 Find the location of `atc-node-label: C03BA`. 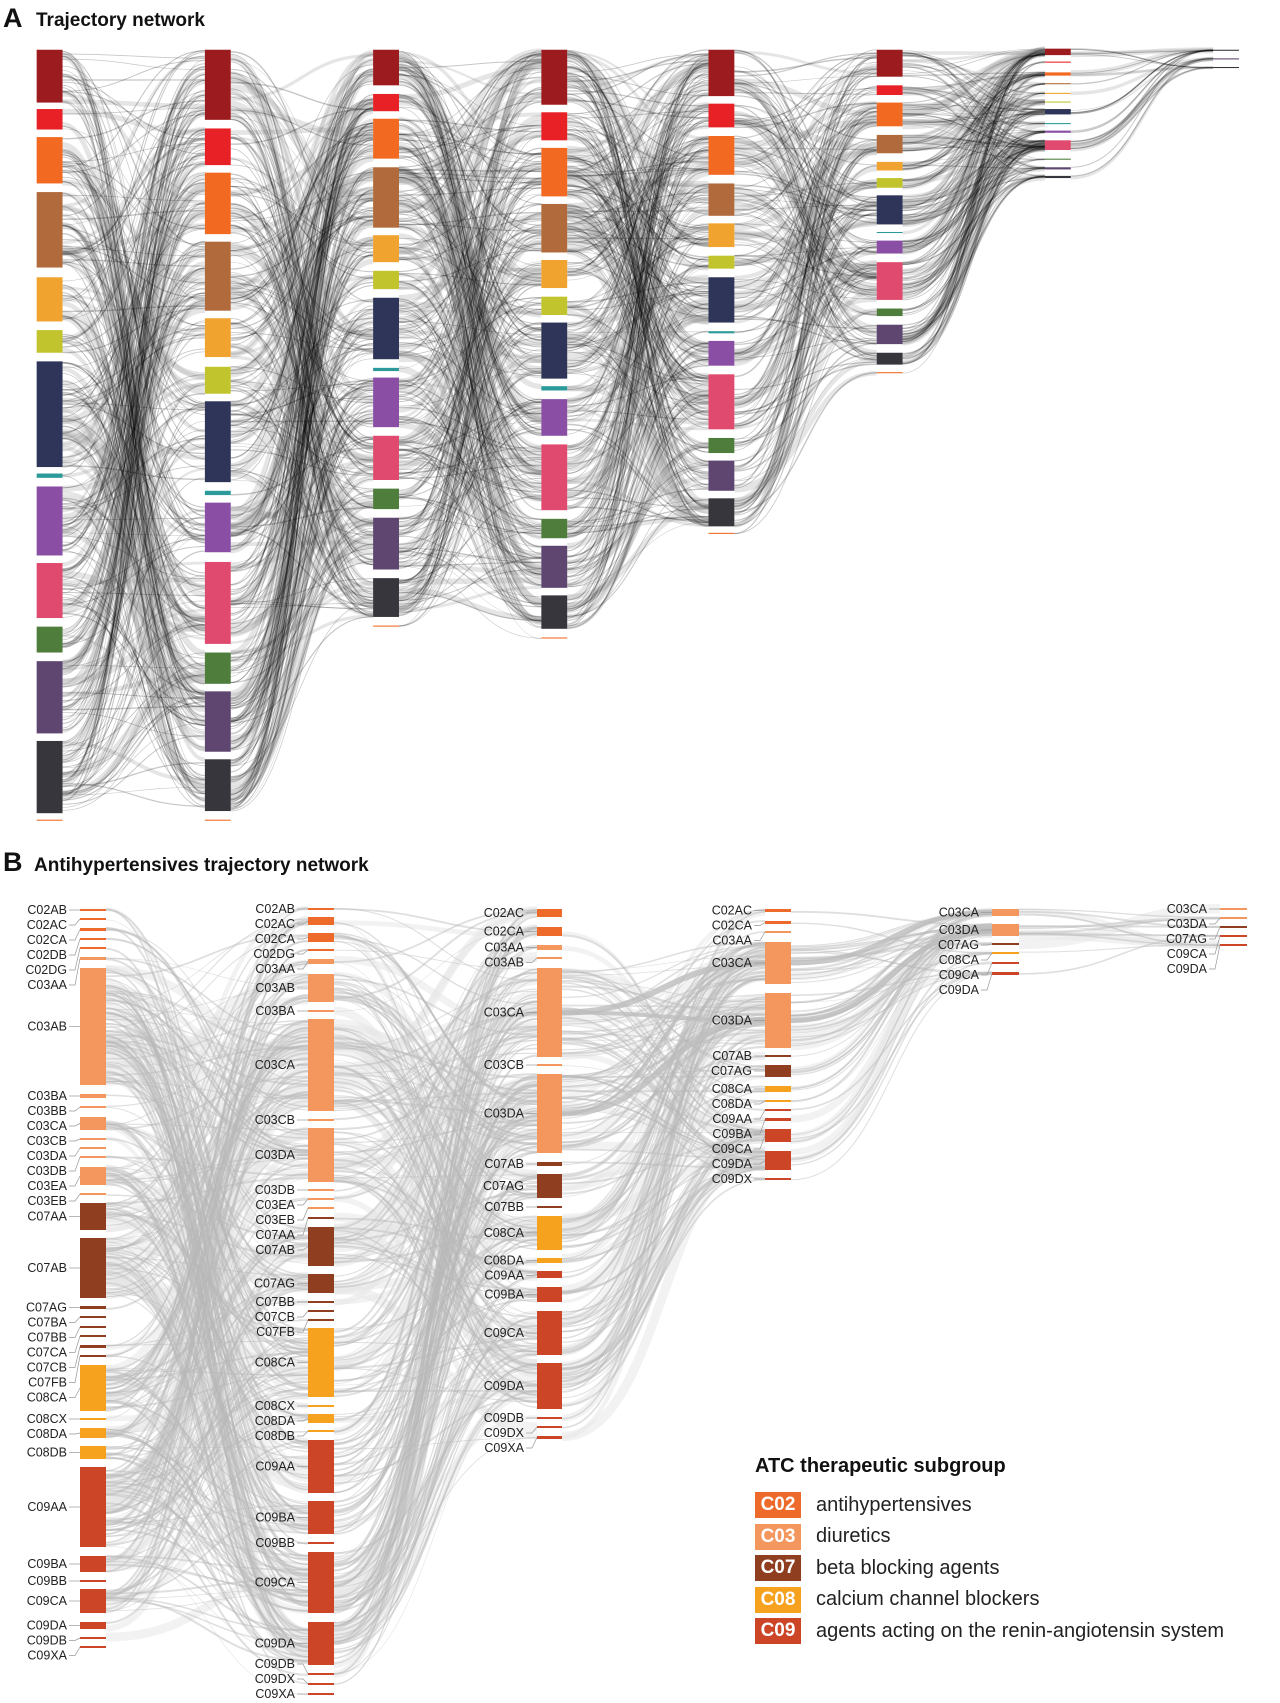

atc-node-label: C03BA is located at coordinates (275, 1011).